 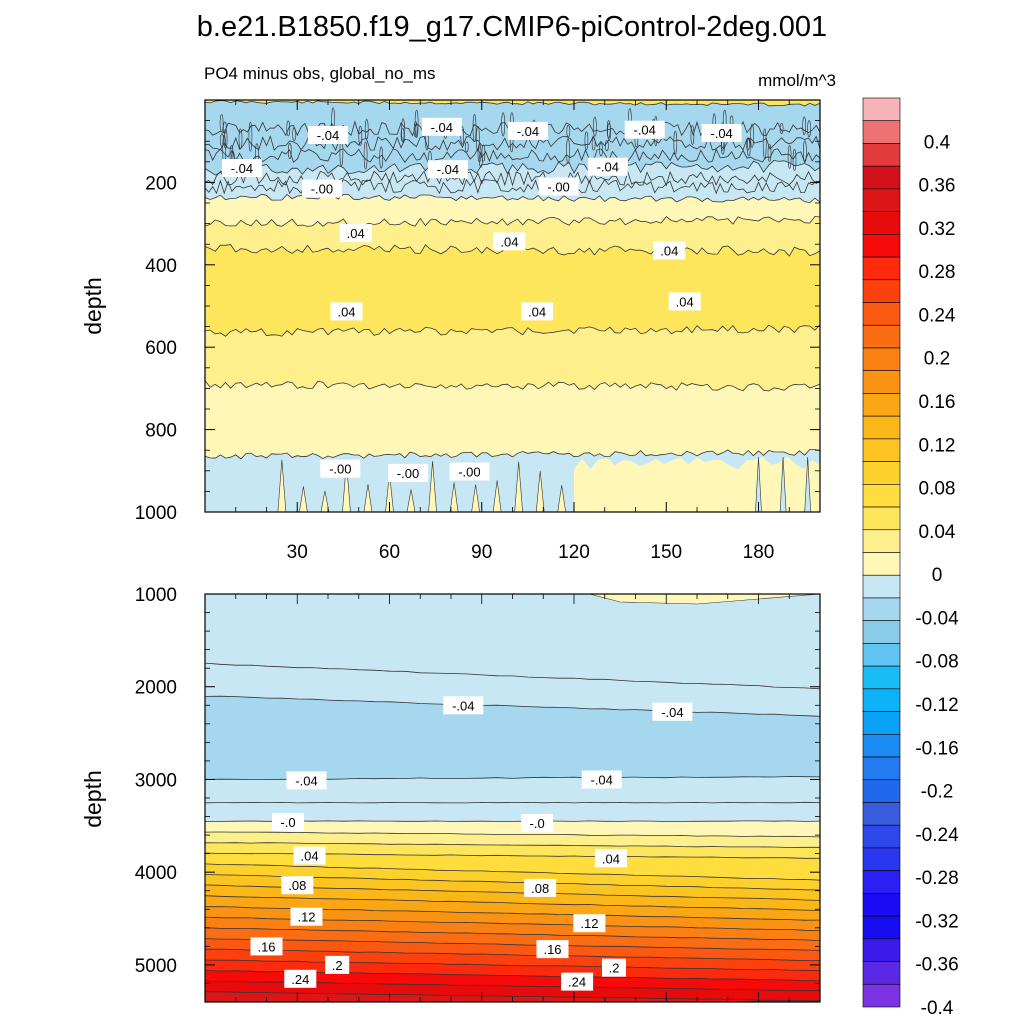 I want to click on x-tick-label: 90, so click(x=481, y=552).